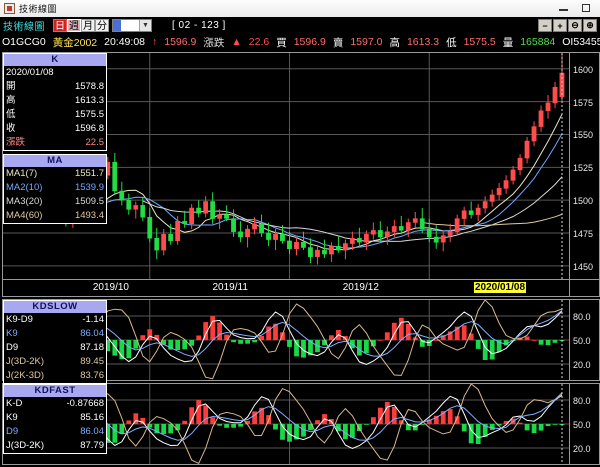 Image resolution: width=600 pixels, height=467 pixels. I want to click on bid-value: 1596.9, so click(309, 42).